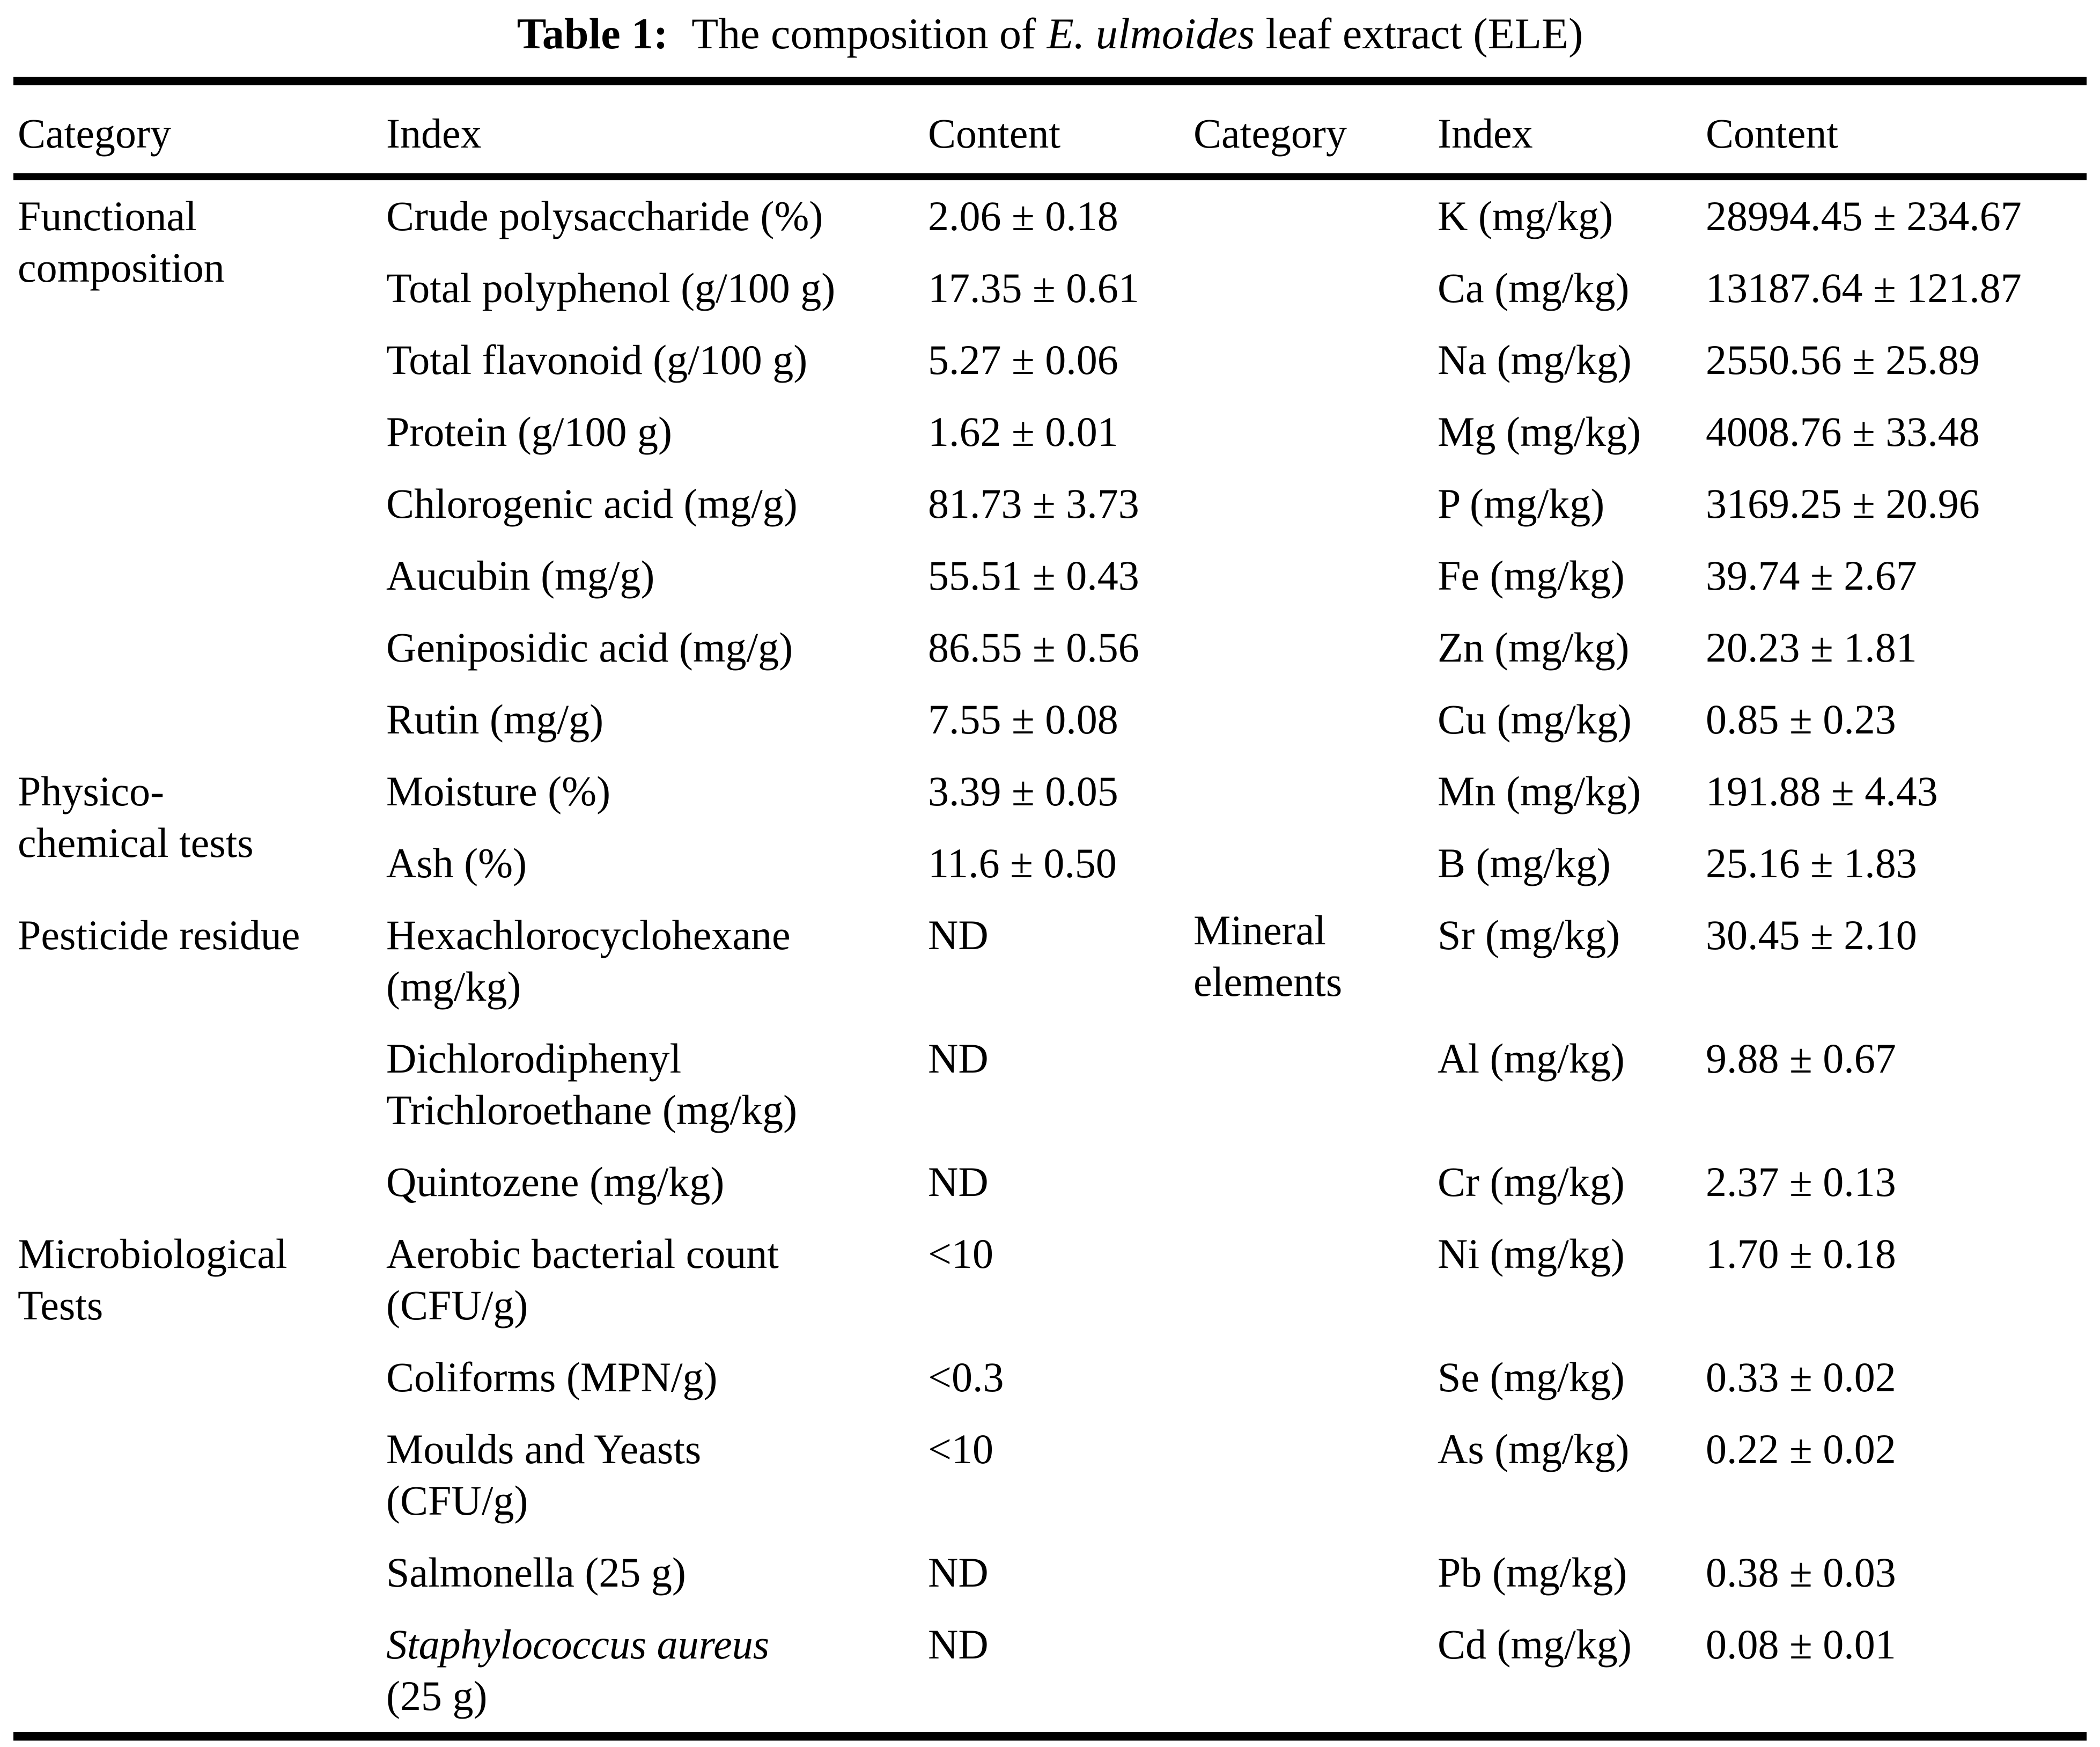 This screenshot has height=1747, width=2100. I want to click on category-cell-mineral-elements: Mineral elements, so click(1268, 956).